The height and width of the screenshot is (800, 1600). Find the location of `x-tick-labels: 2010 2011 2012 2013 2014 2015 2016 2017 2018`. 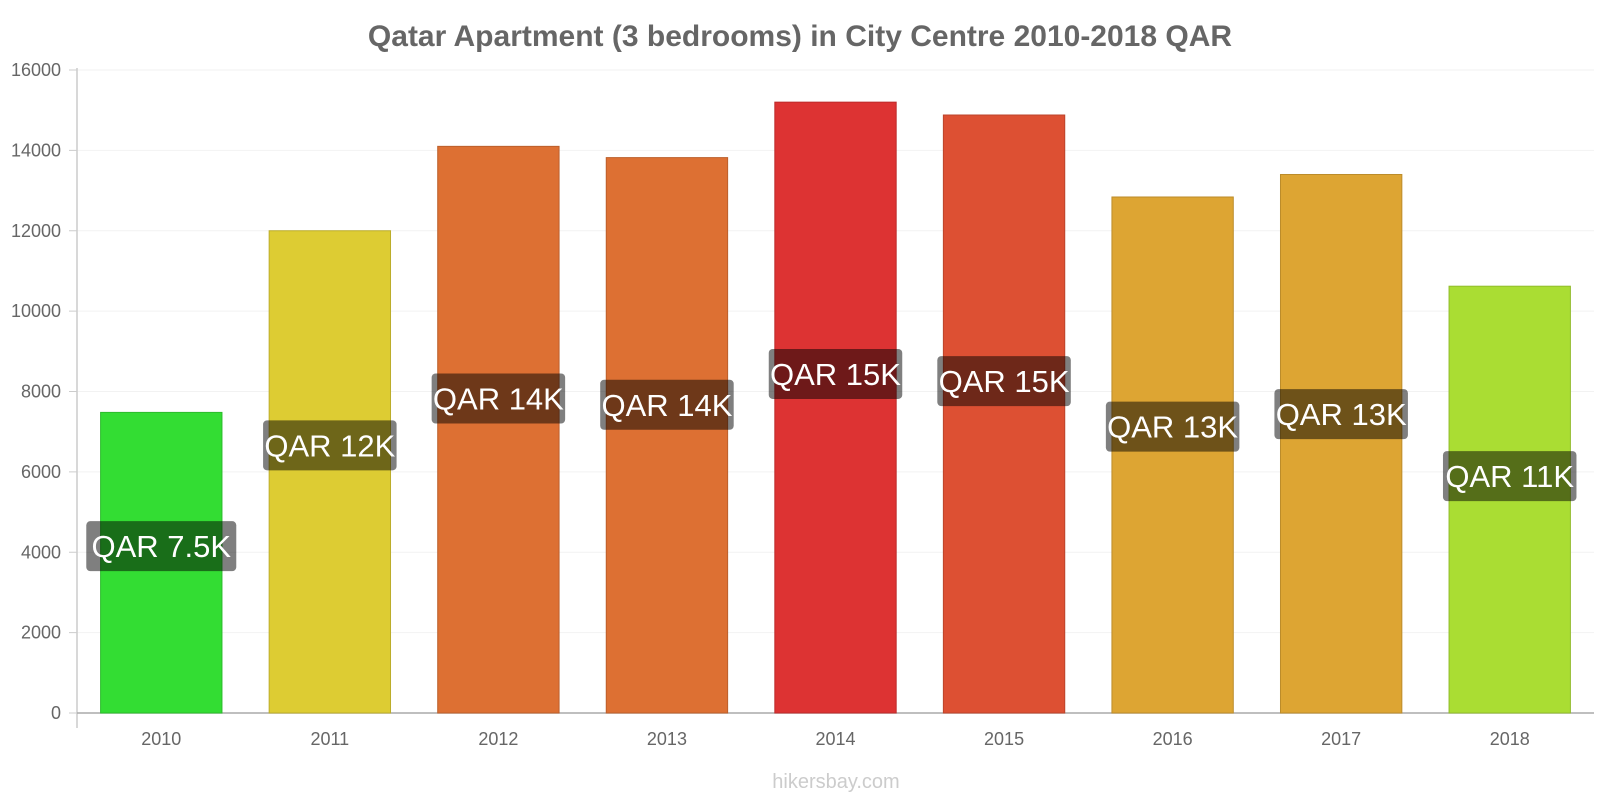

x-tick-labels: 2010 2011 2012 2013 2014 2015 2016 2017 2018 is located at coordinates (835, 739).